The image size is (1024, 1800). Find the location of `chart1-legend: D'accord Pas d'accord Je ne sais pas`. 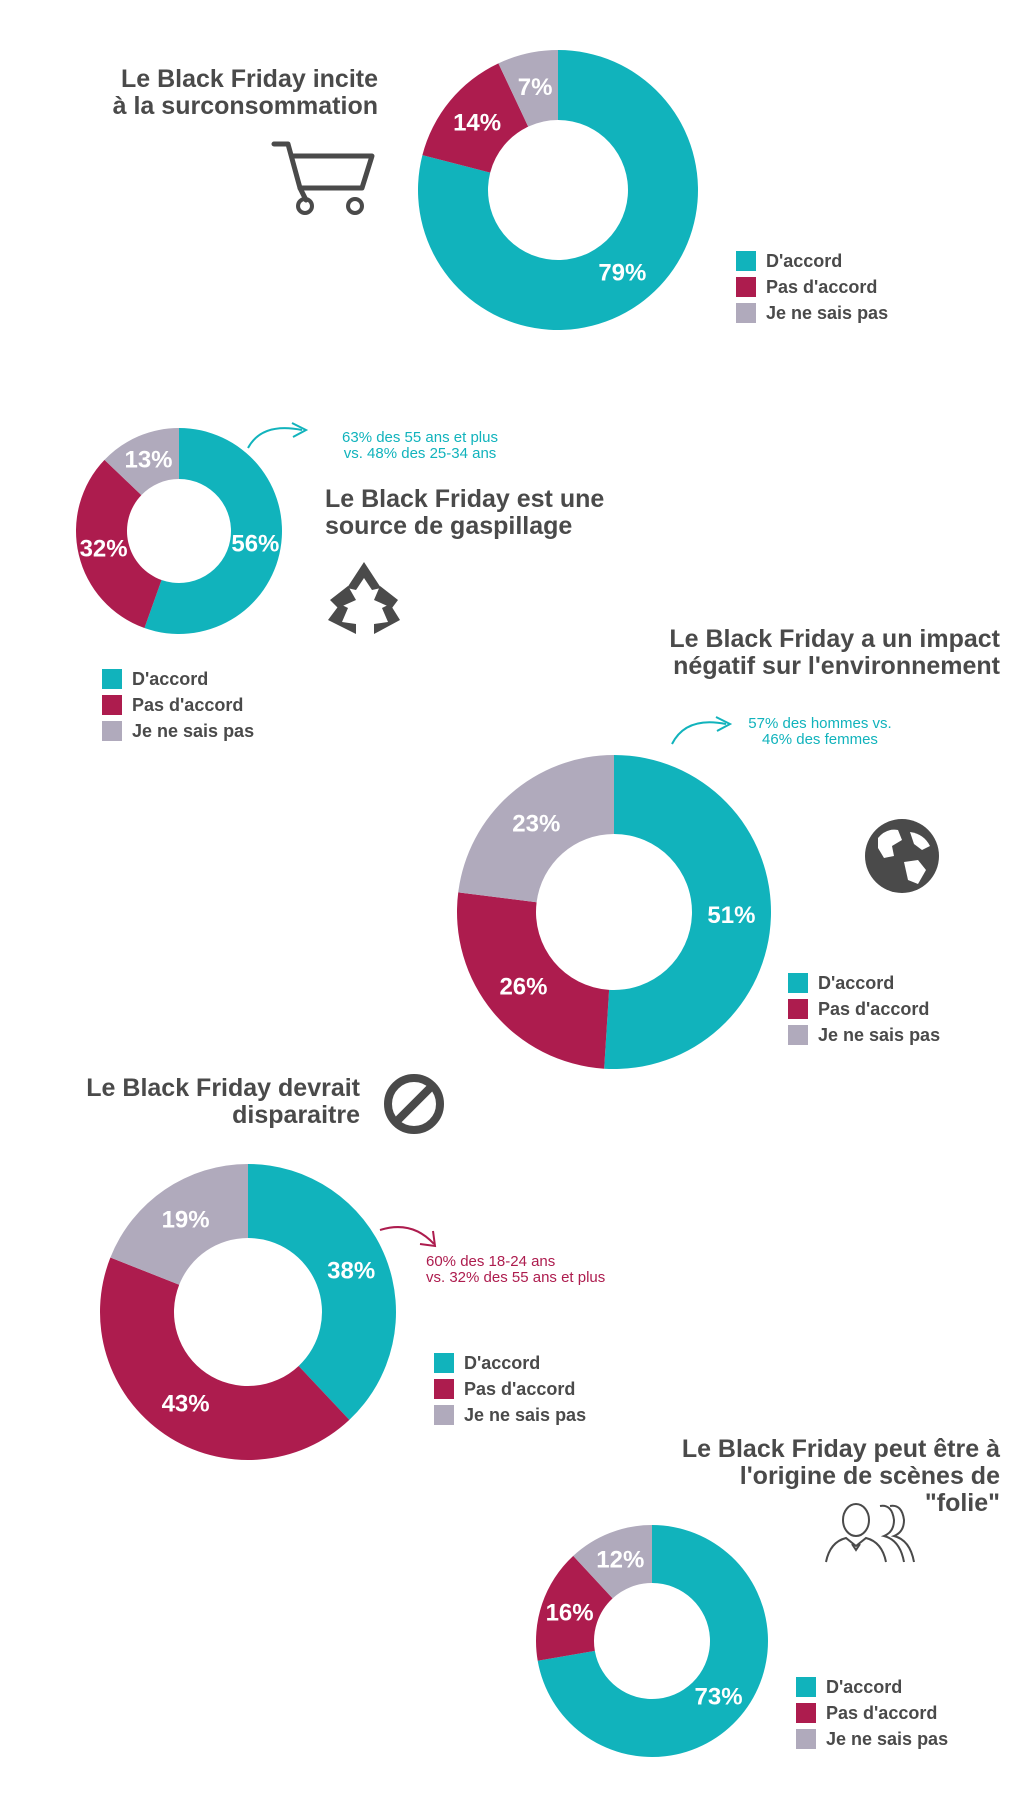

chart1-legend: D'accord Pas d'accord Je ne sais pas is located at coordinates (812, 287).